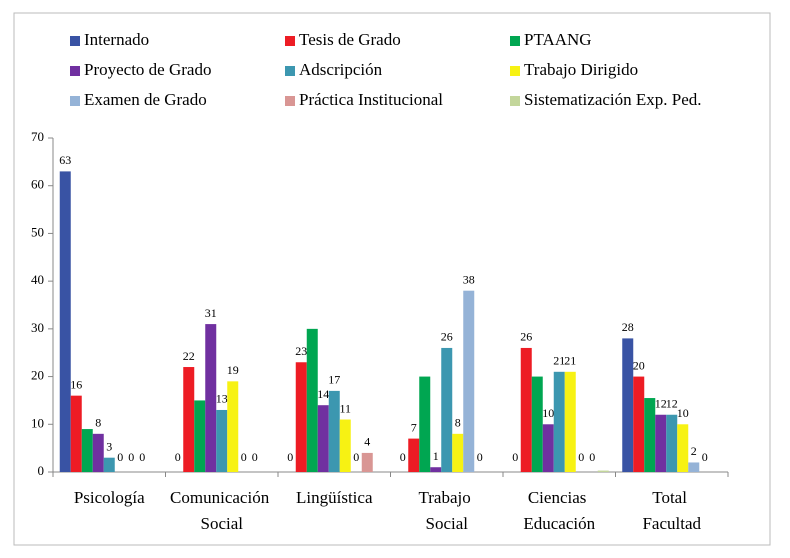 The width and height of the screenshot is (790, 558). Describe the element at coordinates (109, 446) in the screenshot. I see `data-label: 3` at that location.